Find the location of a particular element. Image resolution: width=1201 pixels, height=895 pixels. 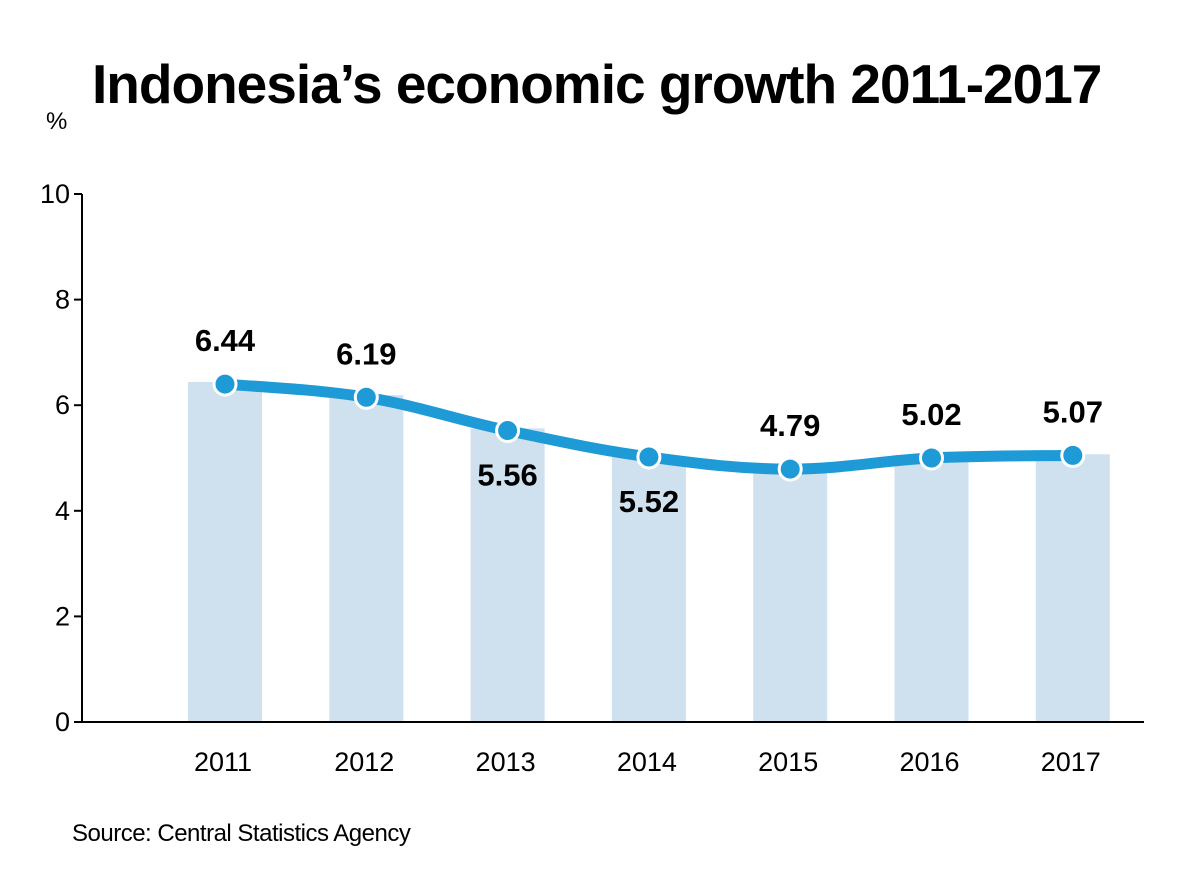

bar-2014 is located at coordinates (648, 589).